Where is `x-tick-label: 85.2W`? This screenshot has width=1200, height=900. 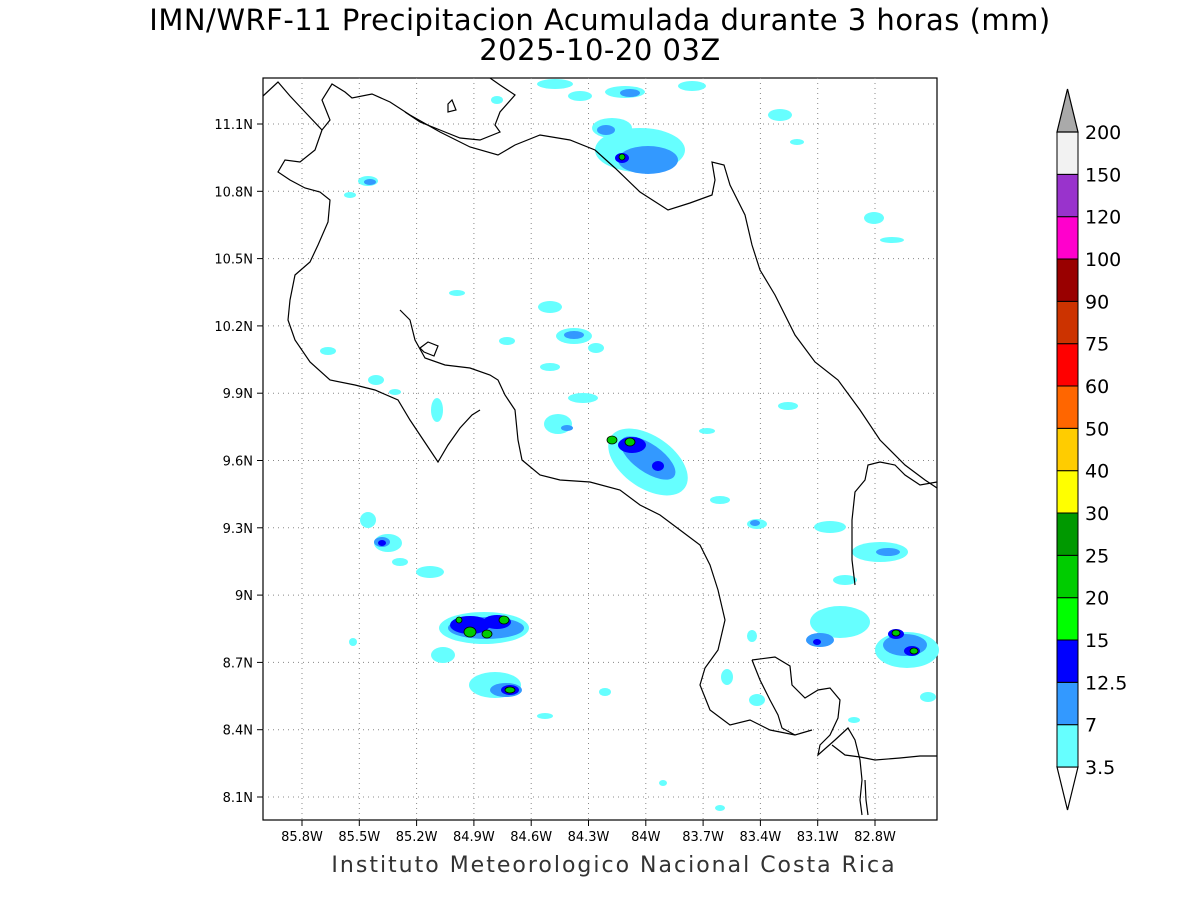 x-tick-label: 85.2W is located at coordinates (417, 837).